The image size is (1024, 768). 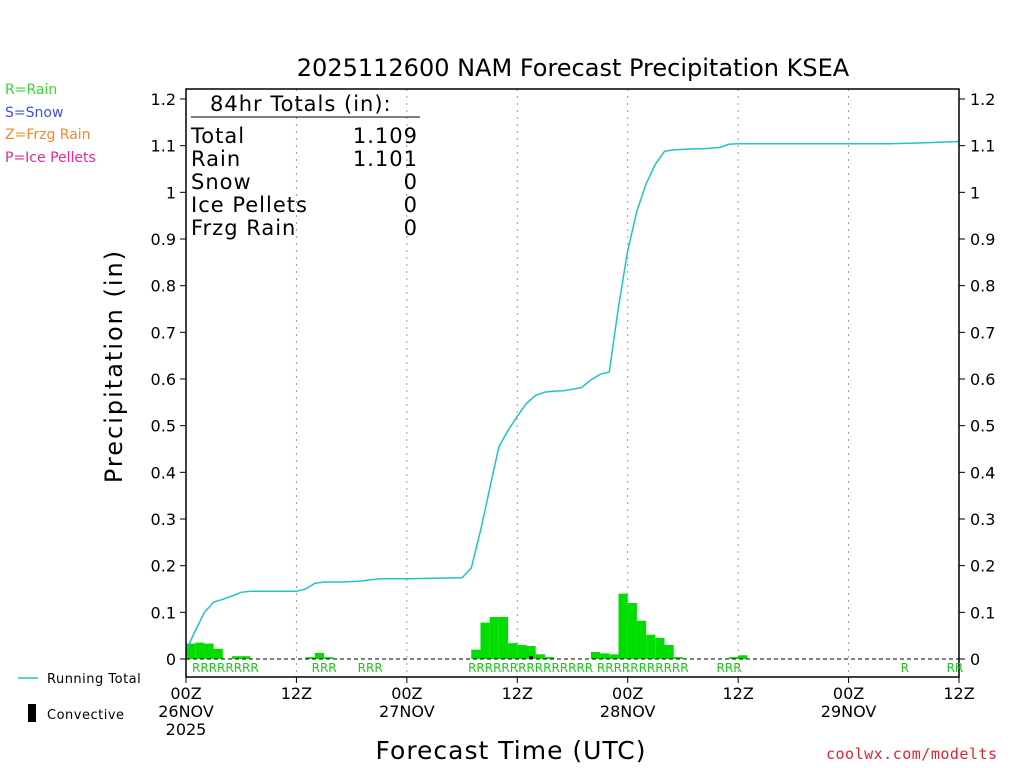 What do you see at coordinates (32, 713) in the screenshot?
I see `convective-legend-swatch` at bounding box center [32, 713].